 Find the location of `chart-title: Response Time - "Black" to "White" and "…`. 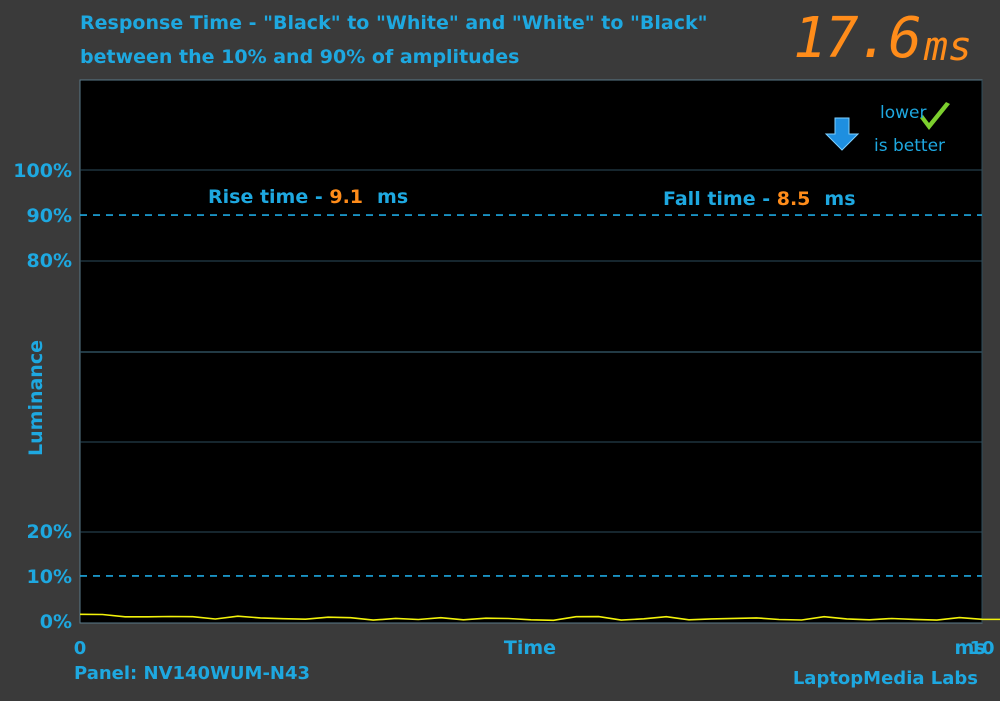

chart-title: Response Time - "Black" to "White" and "… is located at coordinates (394, 23).